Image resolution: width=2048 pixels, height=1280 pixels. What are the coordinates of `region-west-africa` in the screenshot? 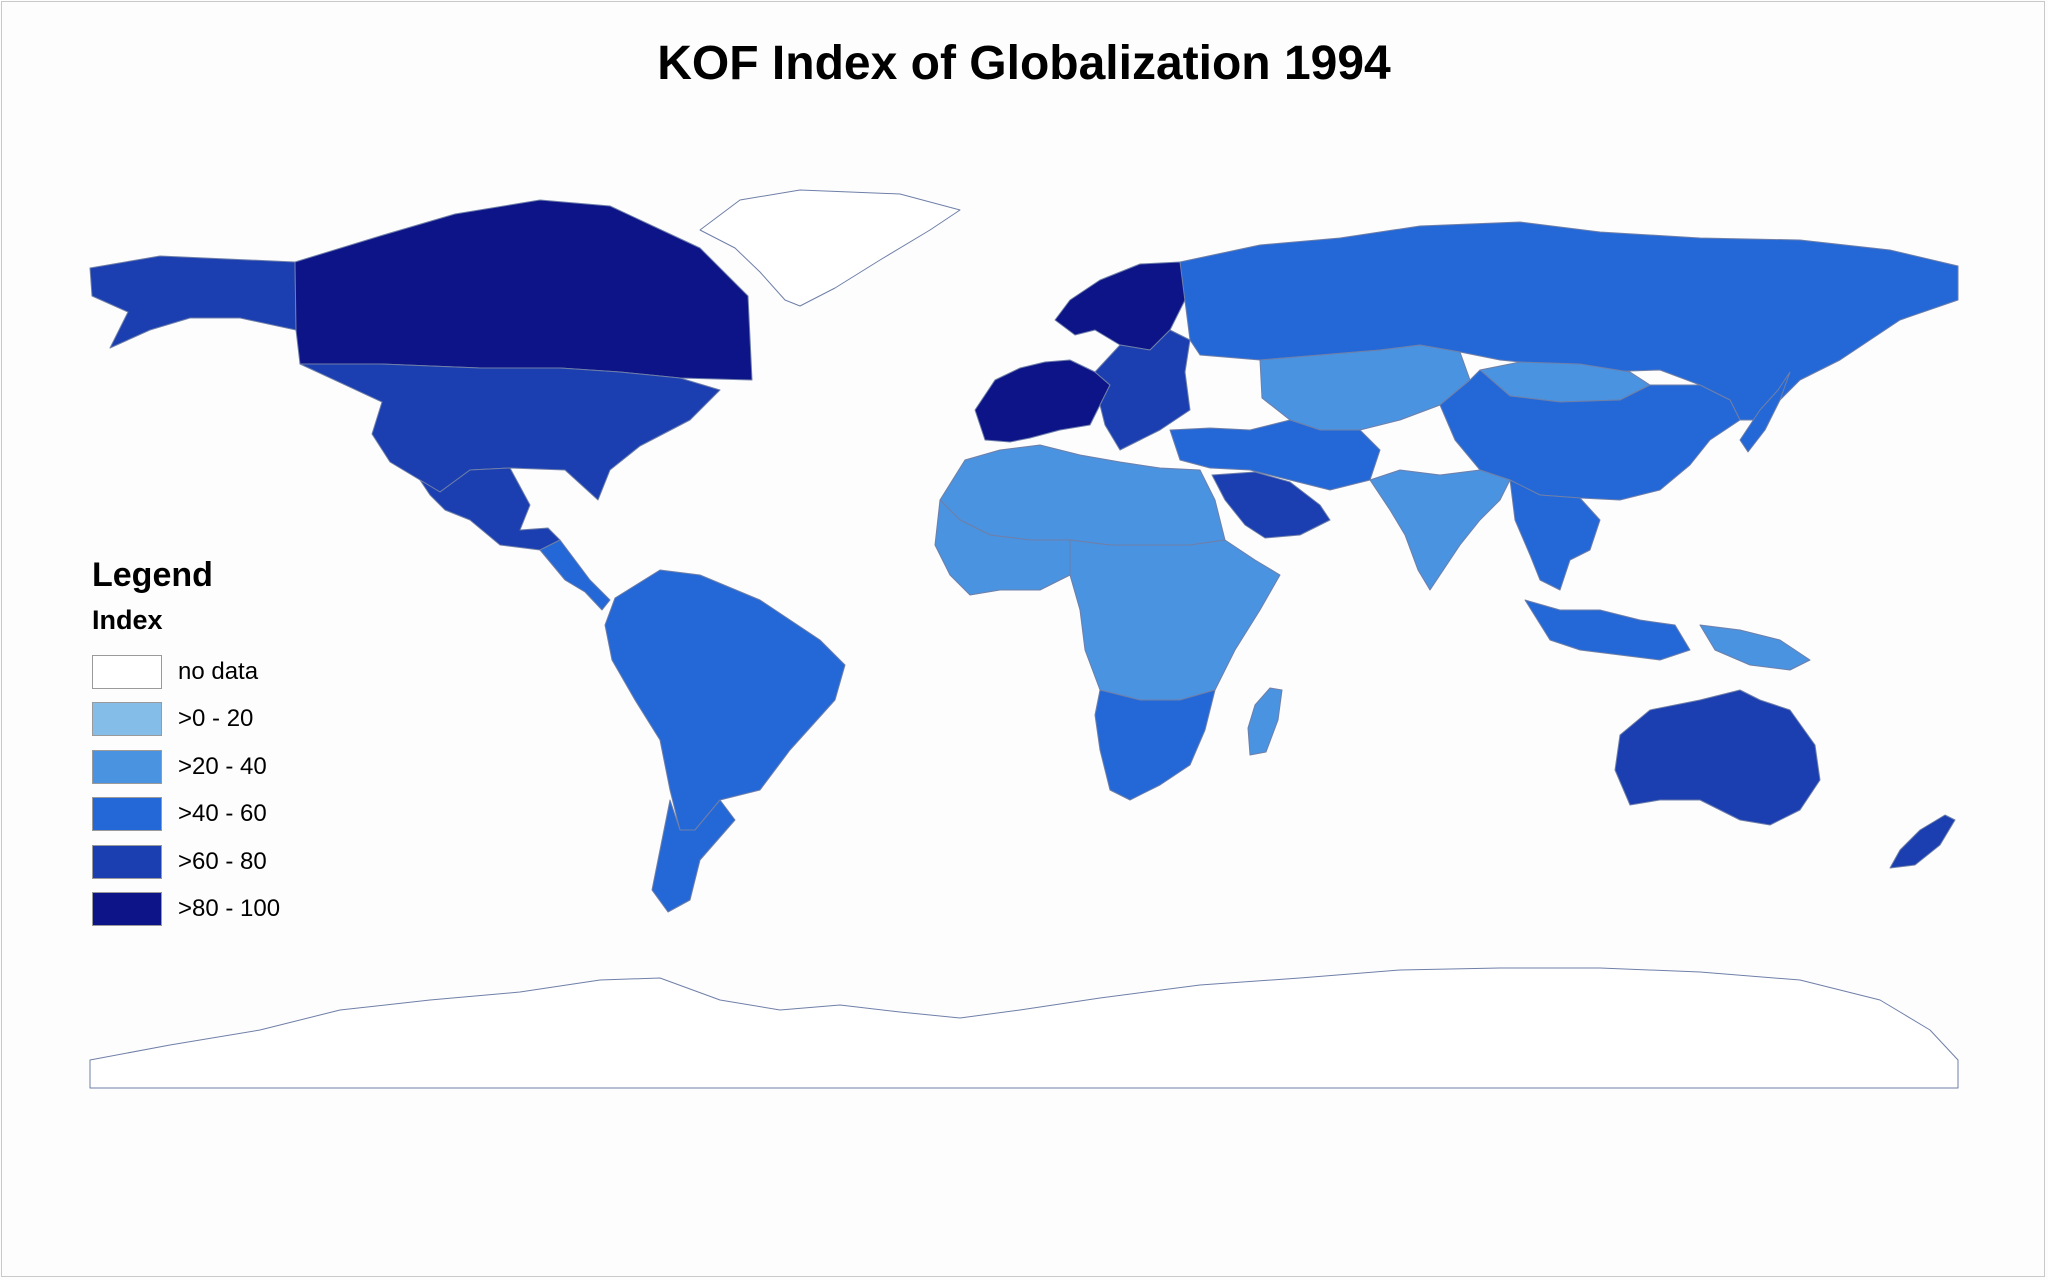 It's located at (1002, 547).